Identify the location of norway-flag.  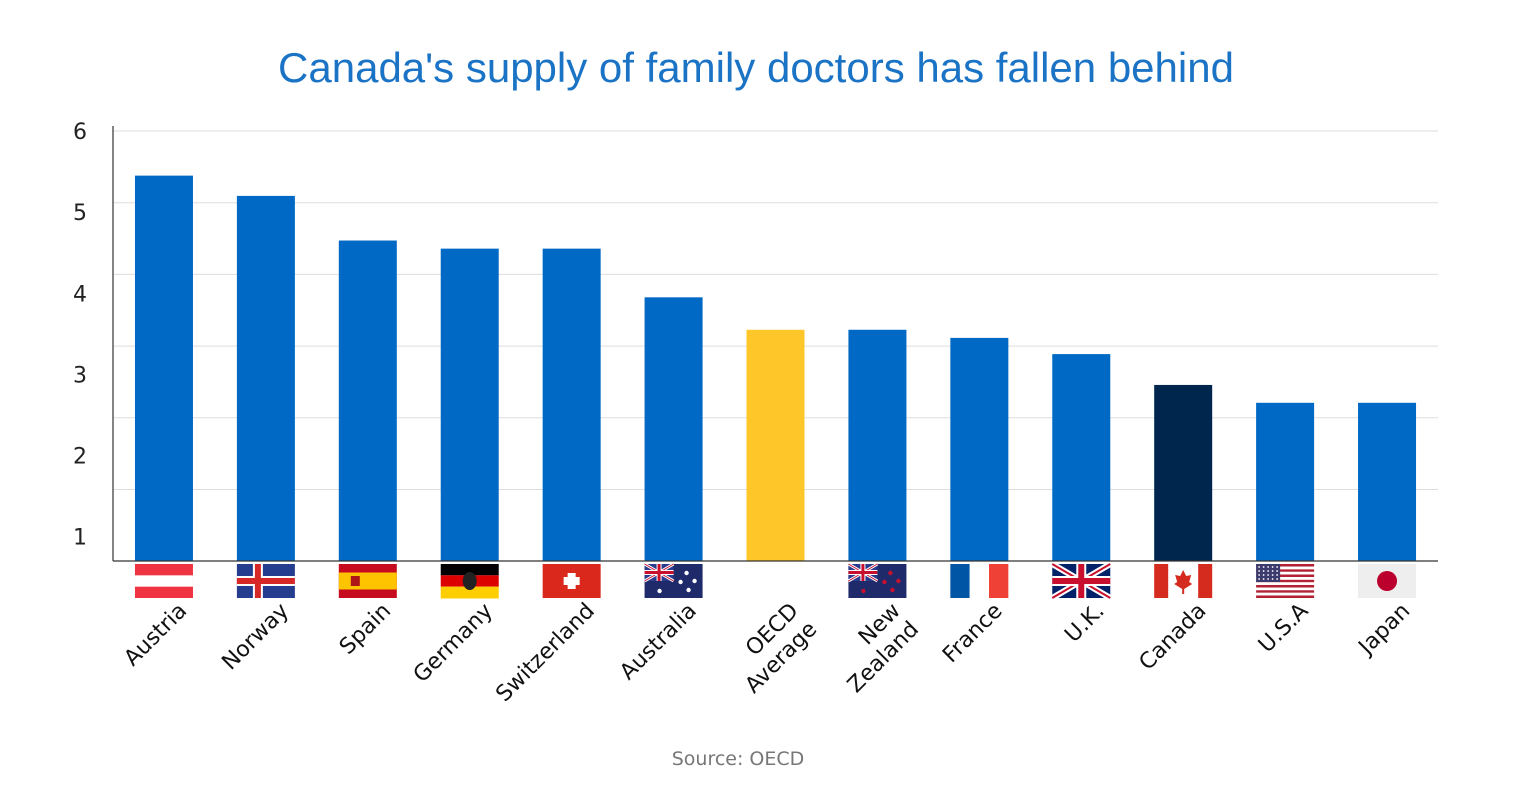
(265, 581).